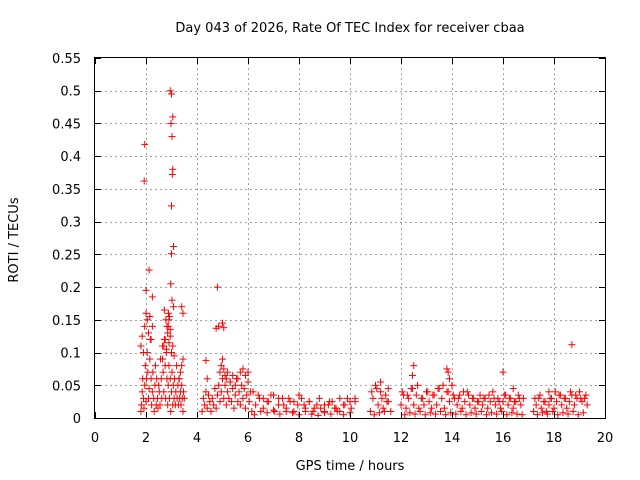  I want to click on y-tick-label: 0.3, so click(70, 223).